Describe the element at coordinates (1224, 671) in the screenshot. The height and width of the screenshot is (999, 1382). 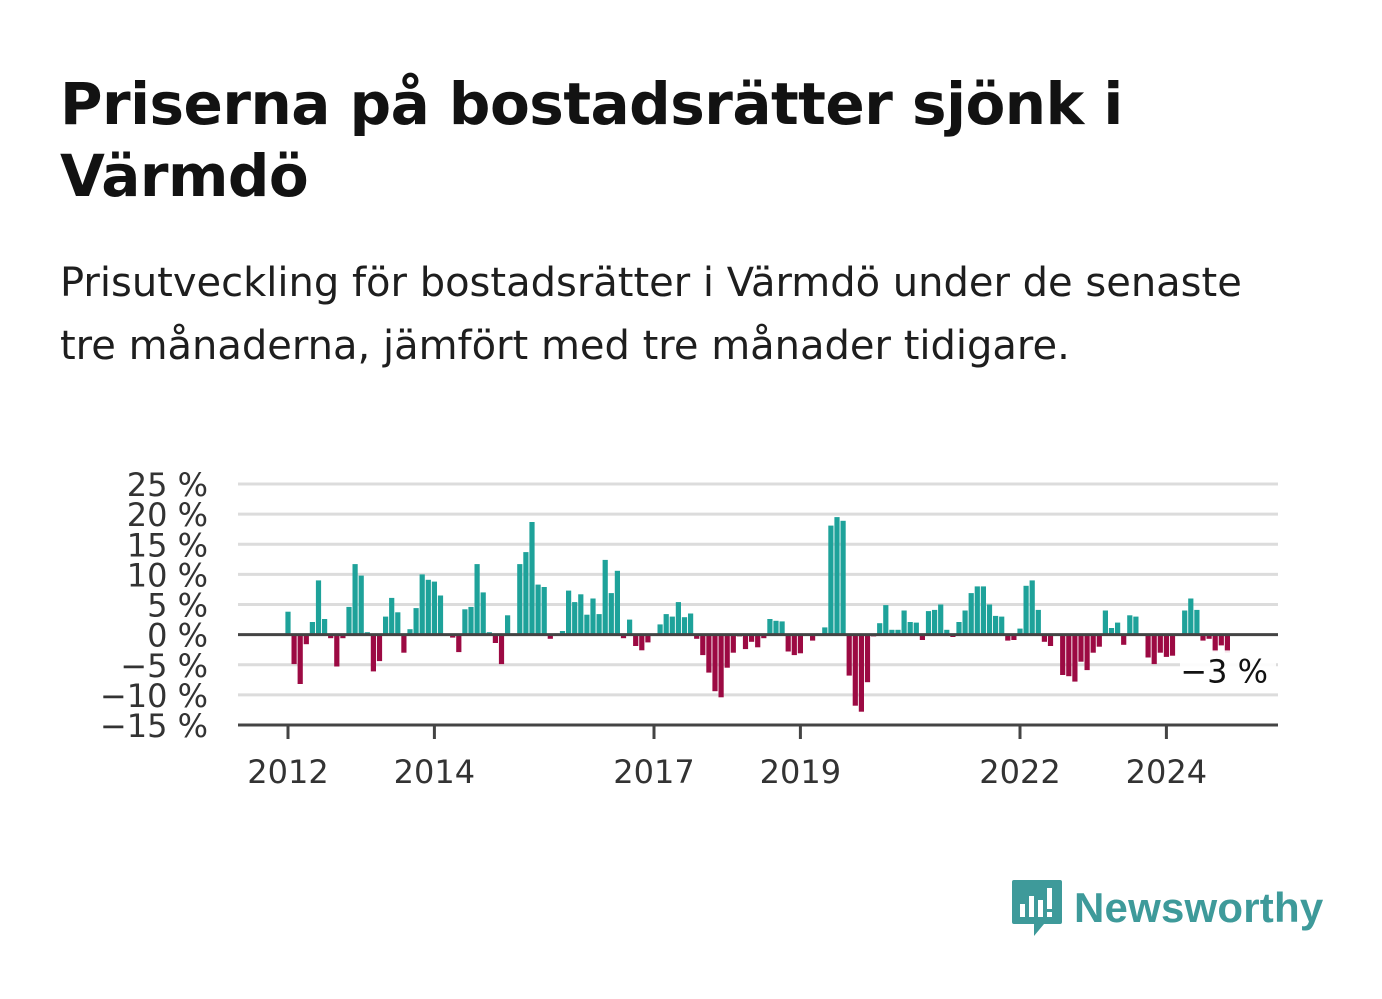
I see `last-value-label: −3 %` at that location.